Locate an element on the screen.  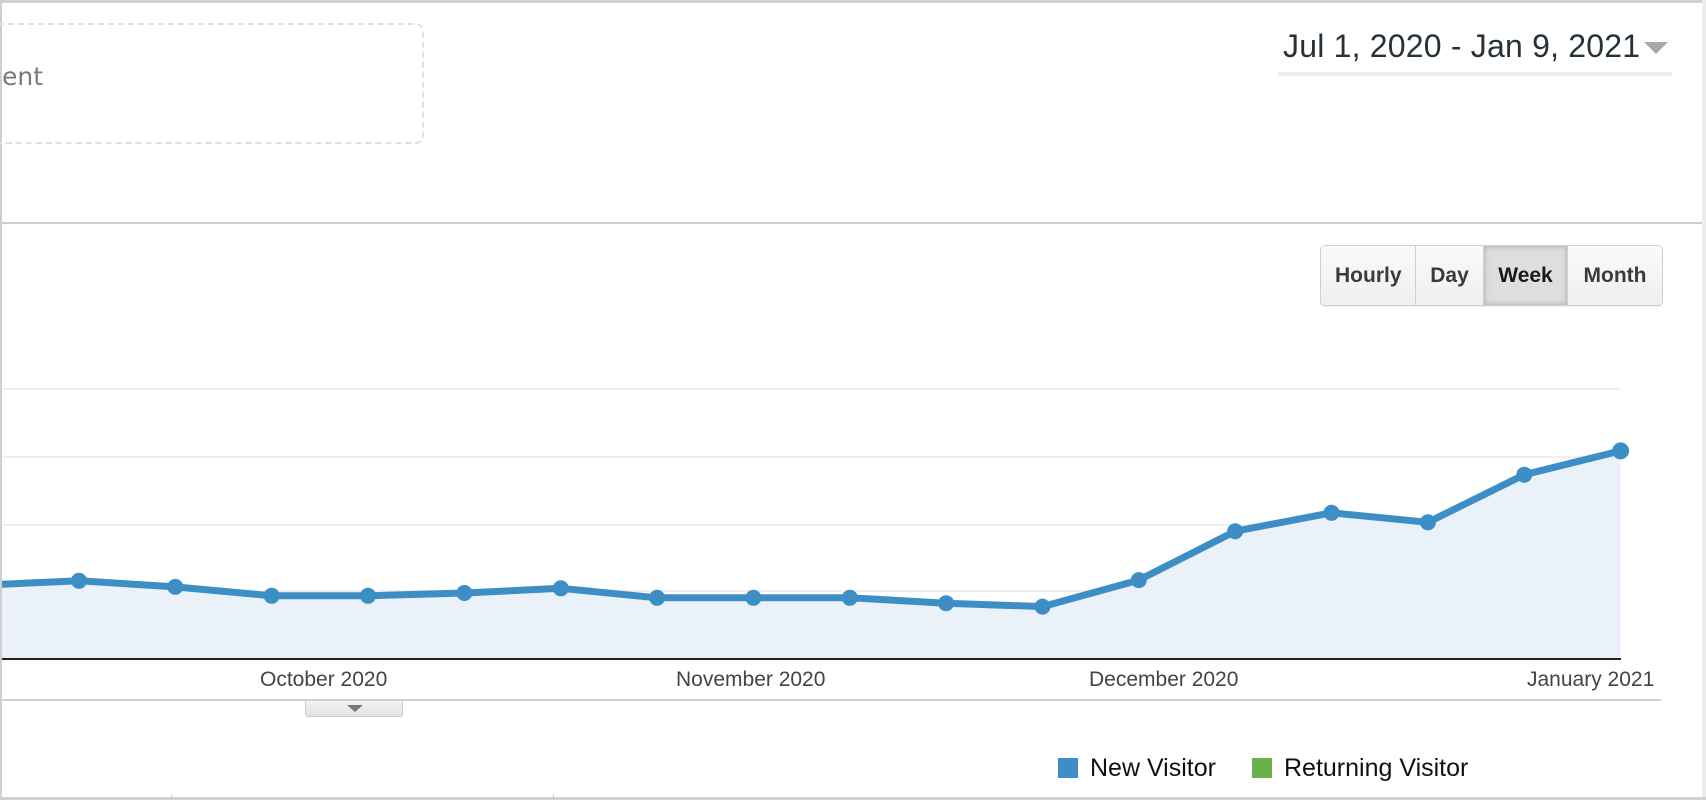
window-border-left is located at coordinates (1, 400).